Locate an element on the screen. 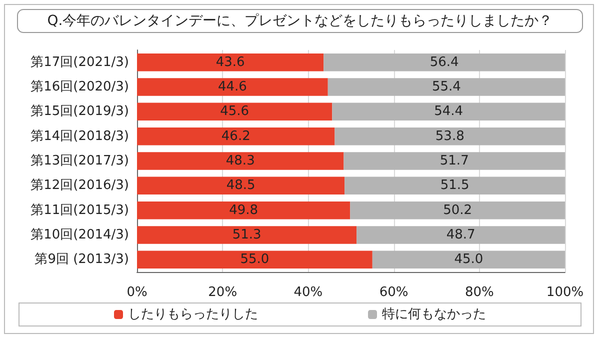 This screenshot has height=340, width=600. text: 45.0 is located at coordinates (469, 260).